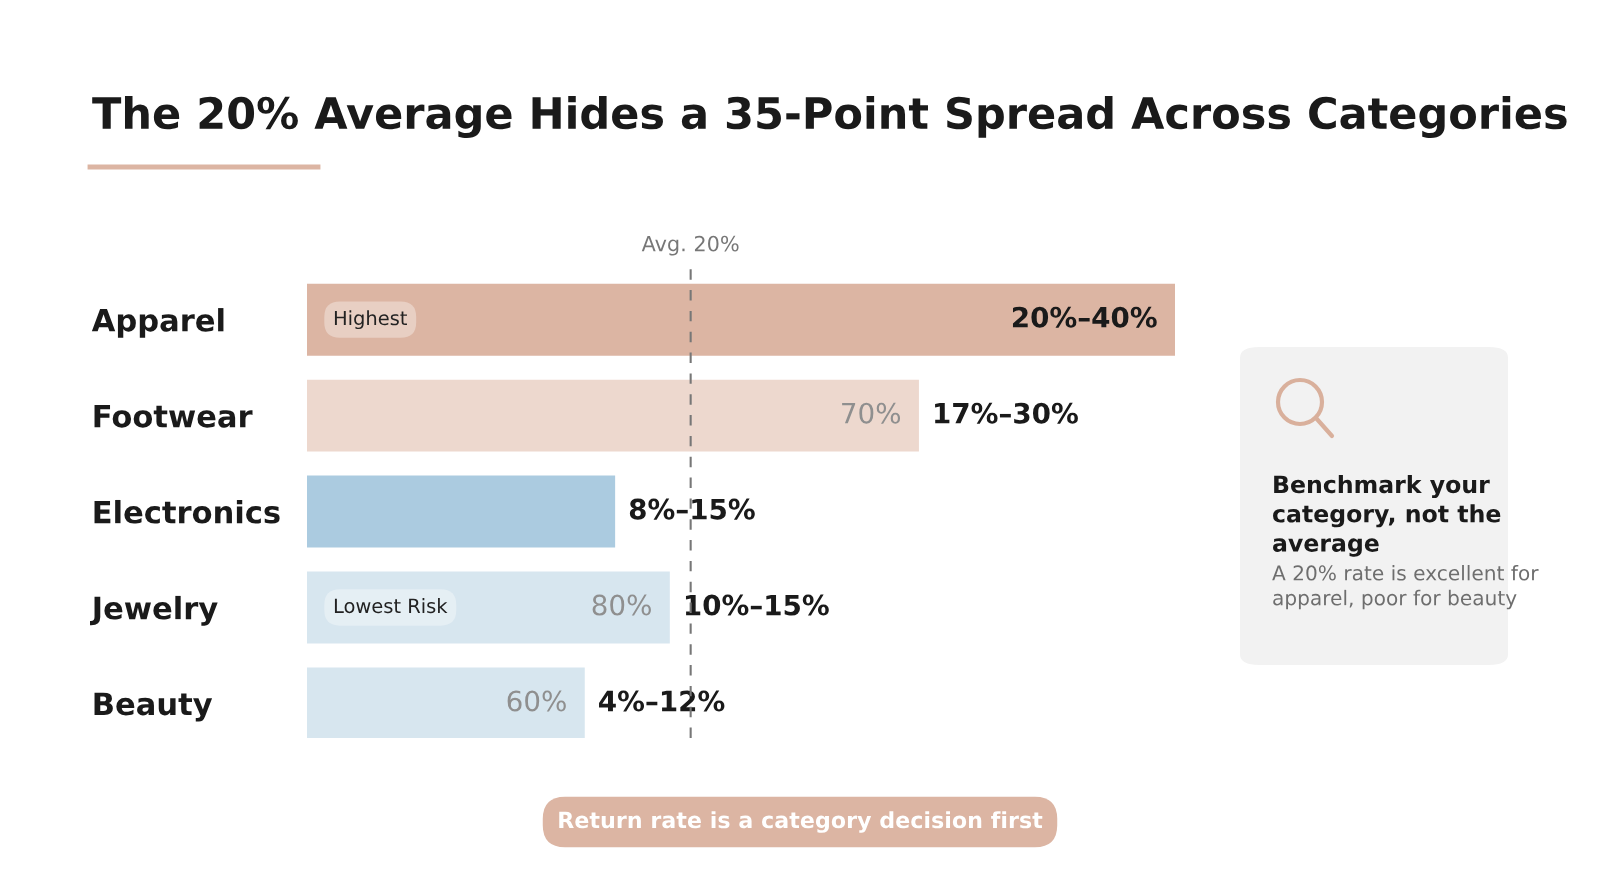  I want to click on annotation: 20%–40%, so click(1084, 317).